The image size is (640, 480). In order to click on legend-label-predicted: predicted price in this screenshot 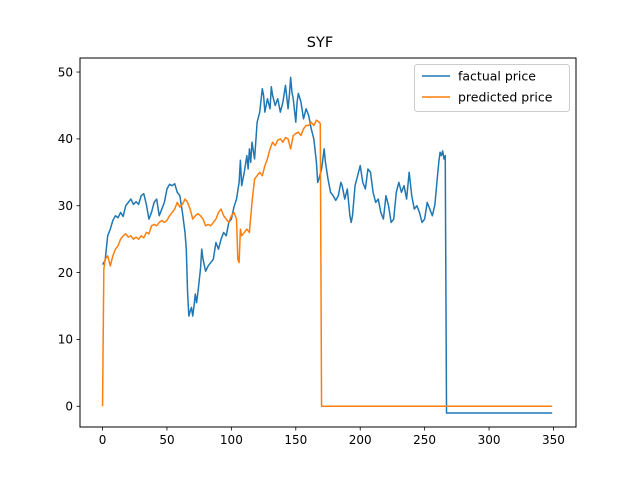, I will do `click(505, 97)`.